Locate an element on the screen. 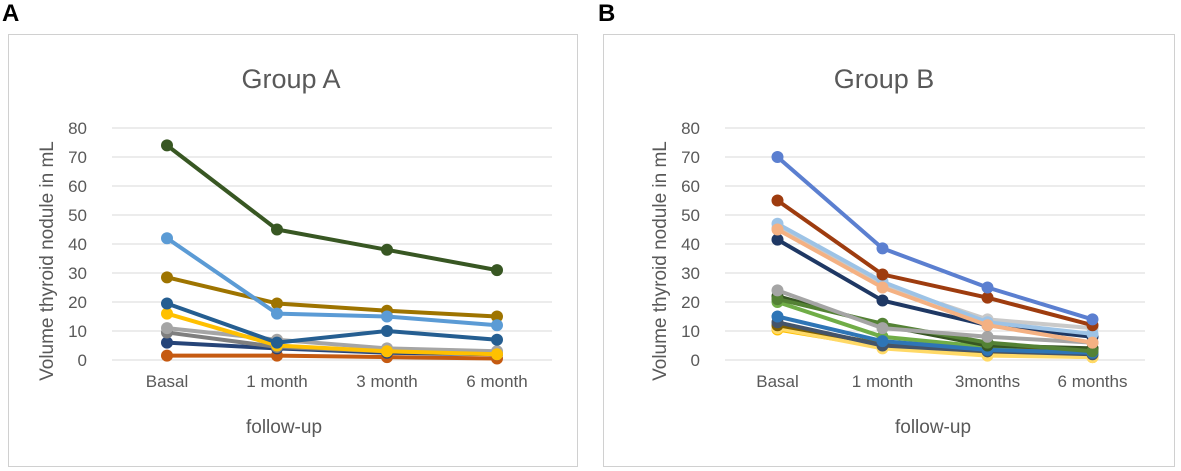 The width and height of the screenshot is (1181, 471). panel-label-b: B is located at coordinates (607, 13).